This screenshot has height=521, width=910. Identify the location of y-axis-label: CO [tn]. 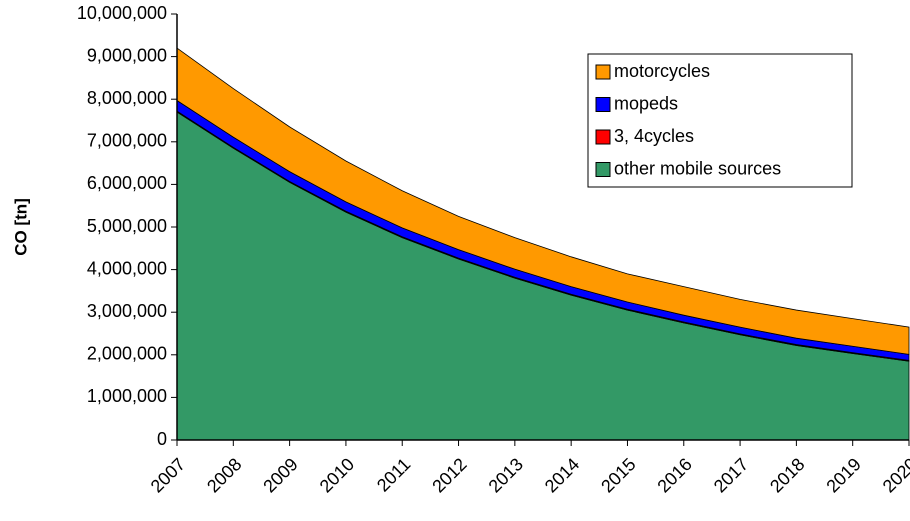
(20, 227).